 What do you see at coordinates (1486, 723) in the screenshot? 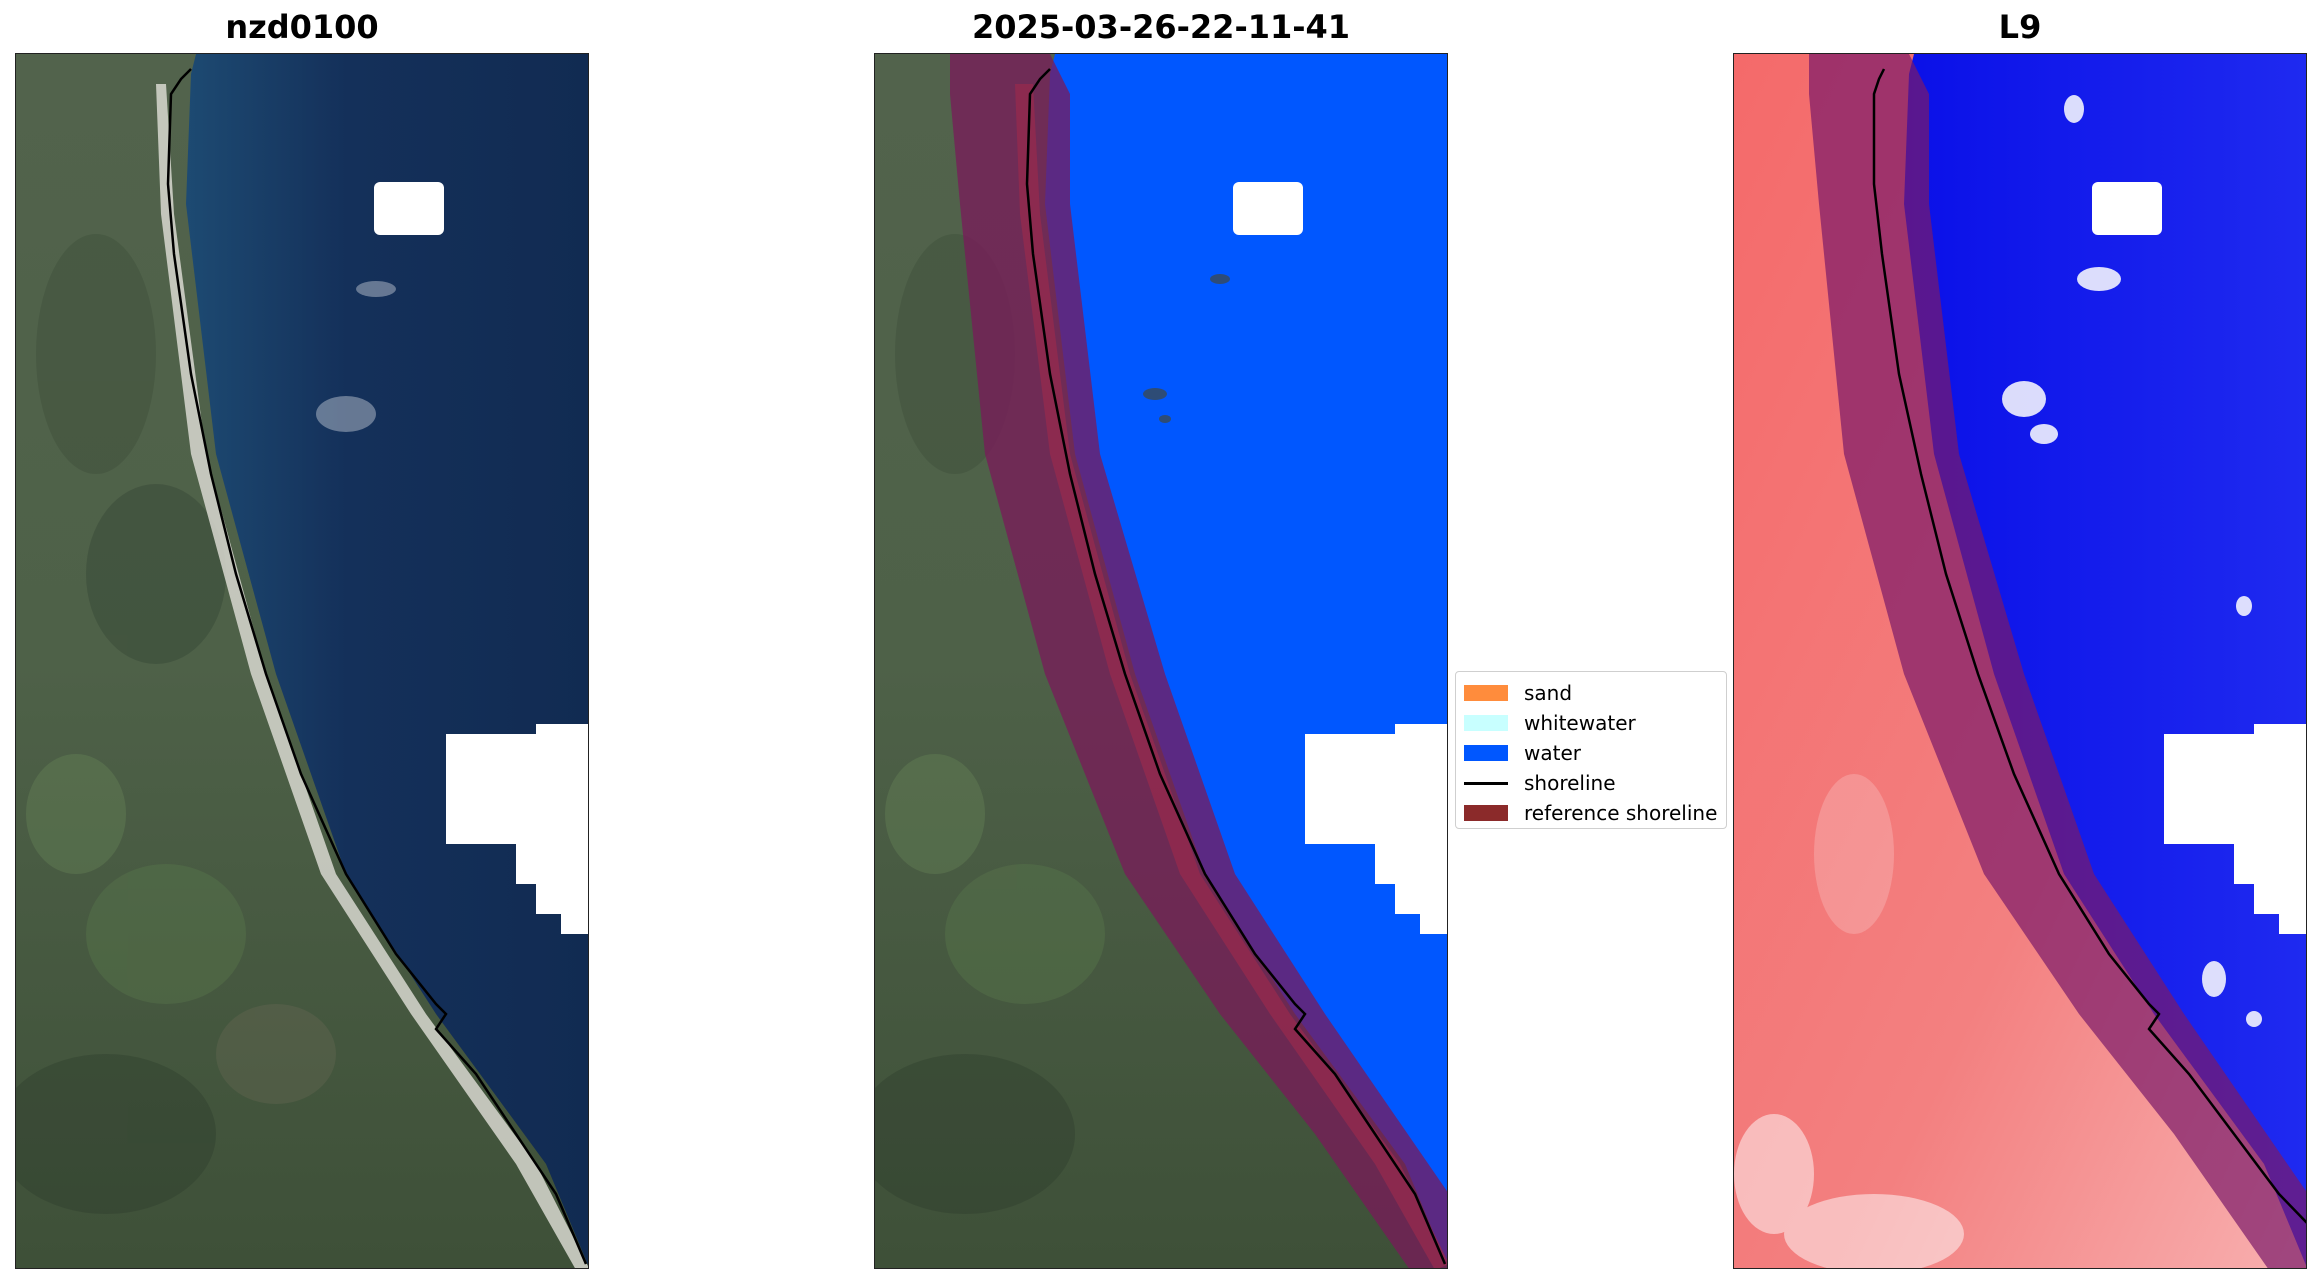
I see `whitewater-swatch` at bounding box center [1486, 723].